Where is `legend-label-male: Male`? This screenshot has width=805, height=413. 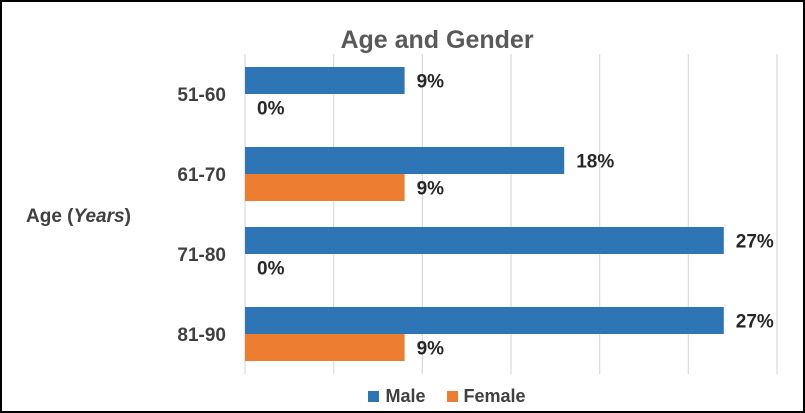 legend-label-male: Male is located at coordinates (405, 396).